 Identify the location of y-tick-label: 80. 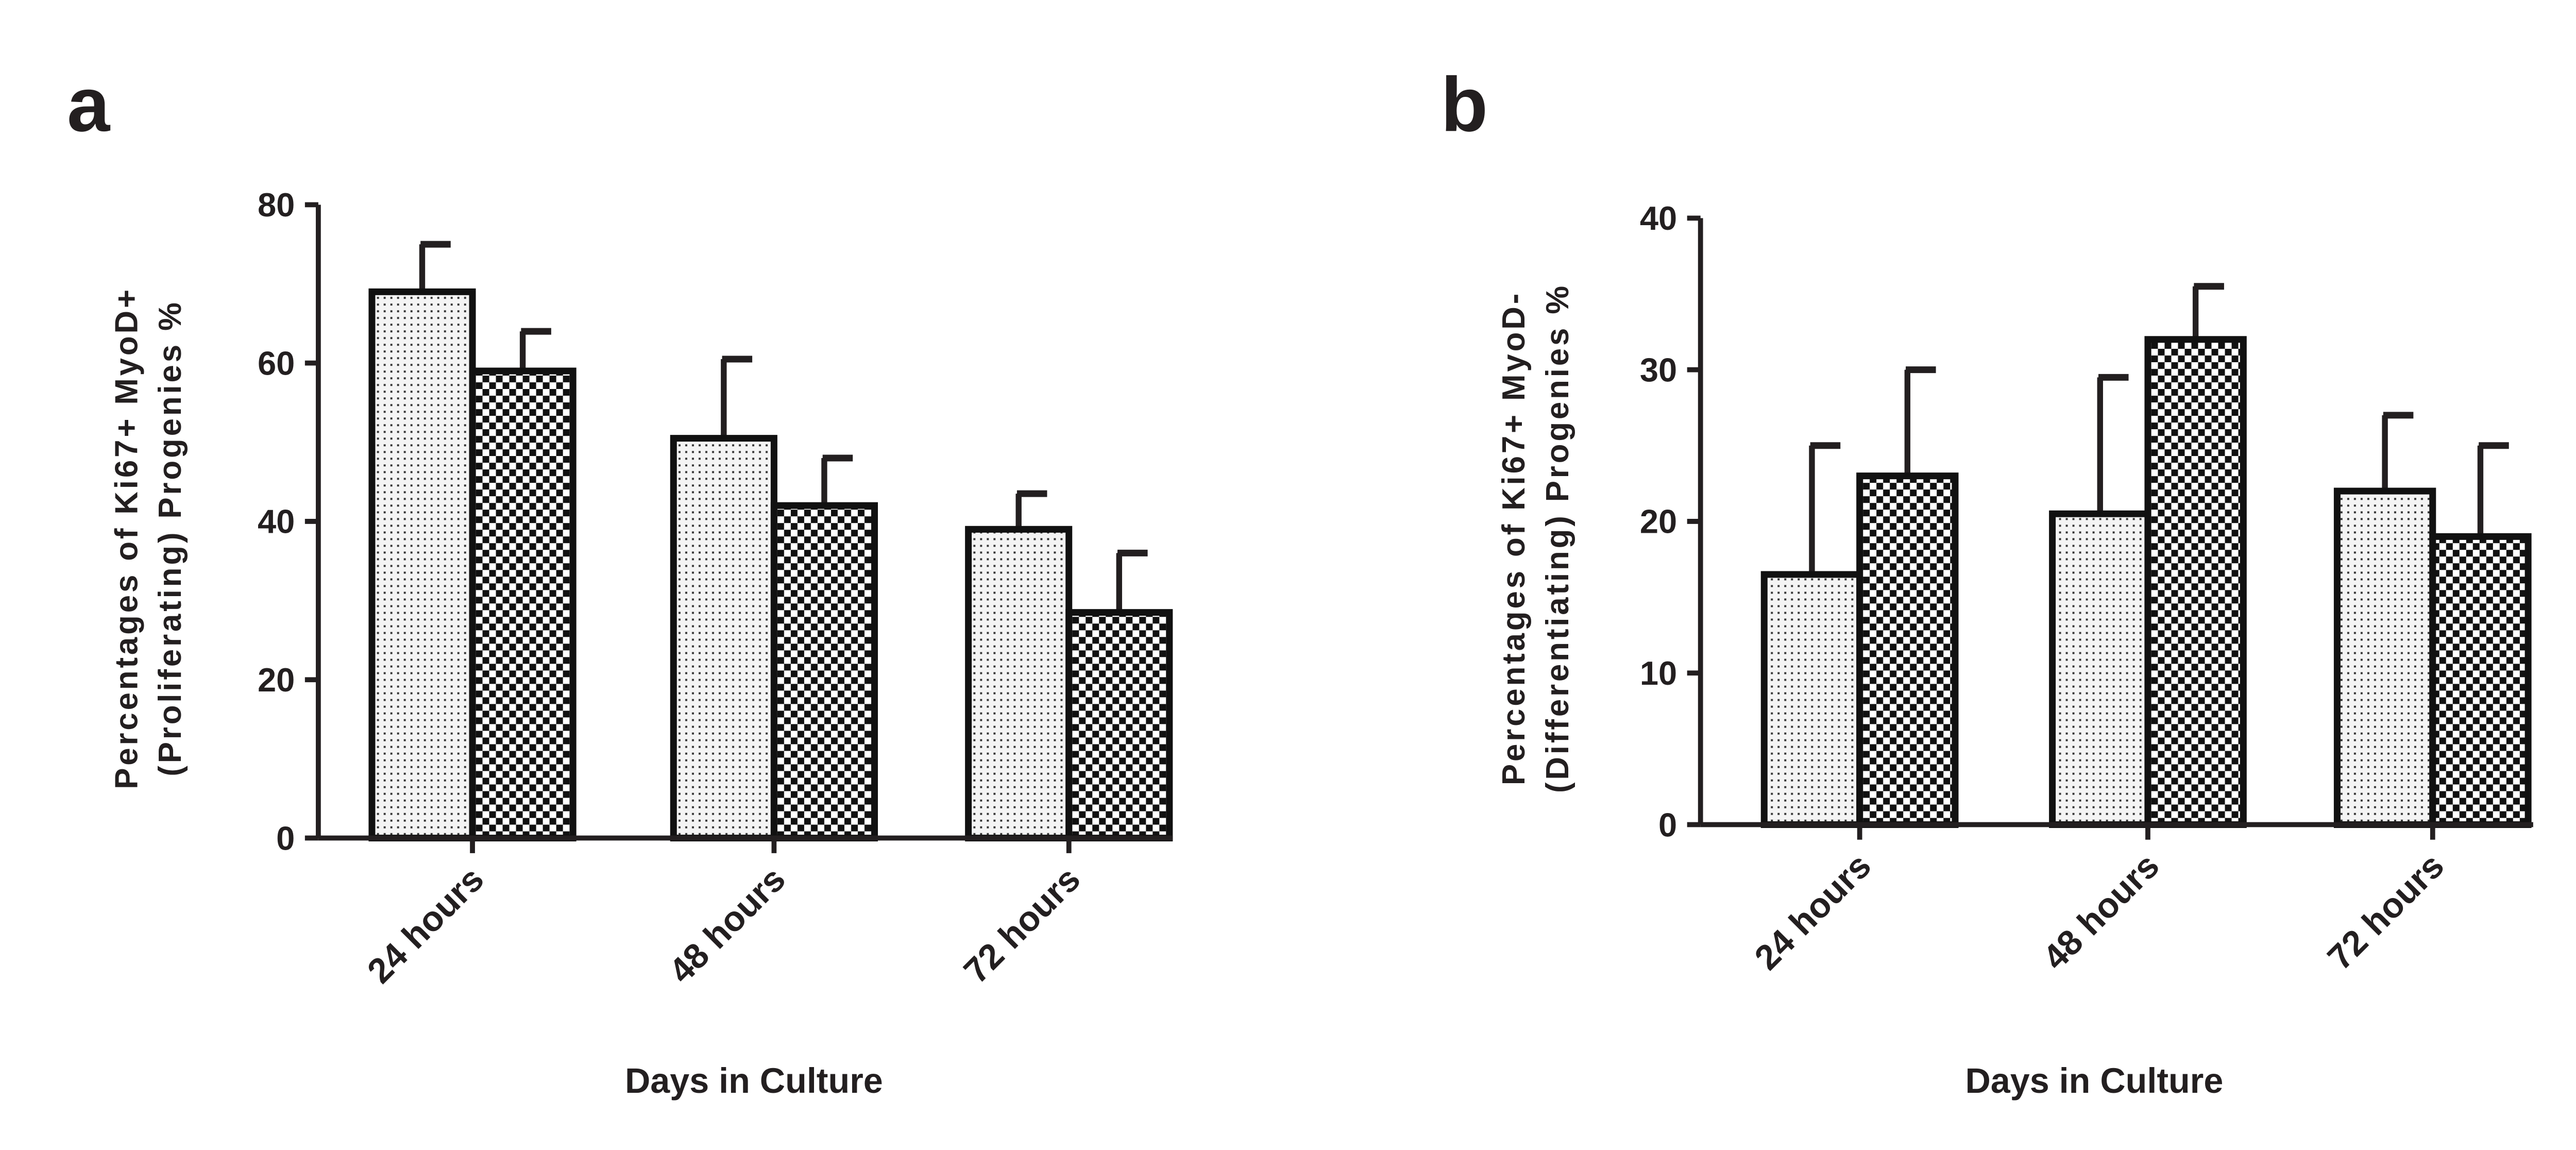
(276, 205).